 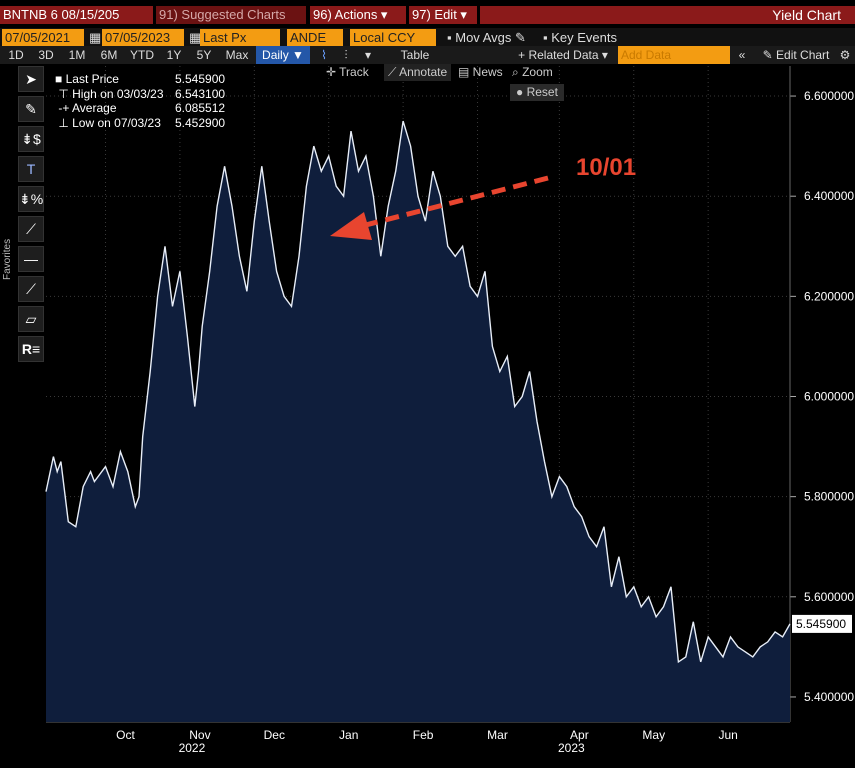 I want to click on field-select: Last Px, so click(x=240, y=38).